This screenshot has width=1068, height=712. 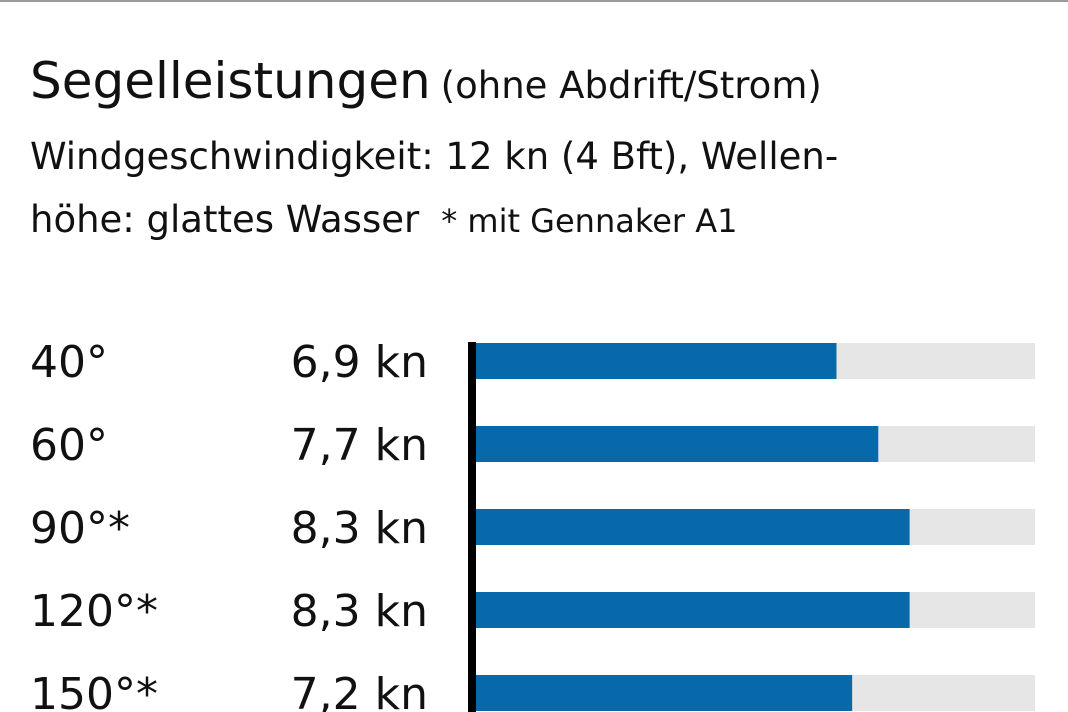 I want to click on category-label: 60°, so click(x=69, y=445).